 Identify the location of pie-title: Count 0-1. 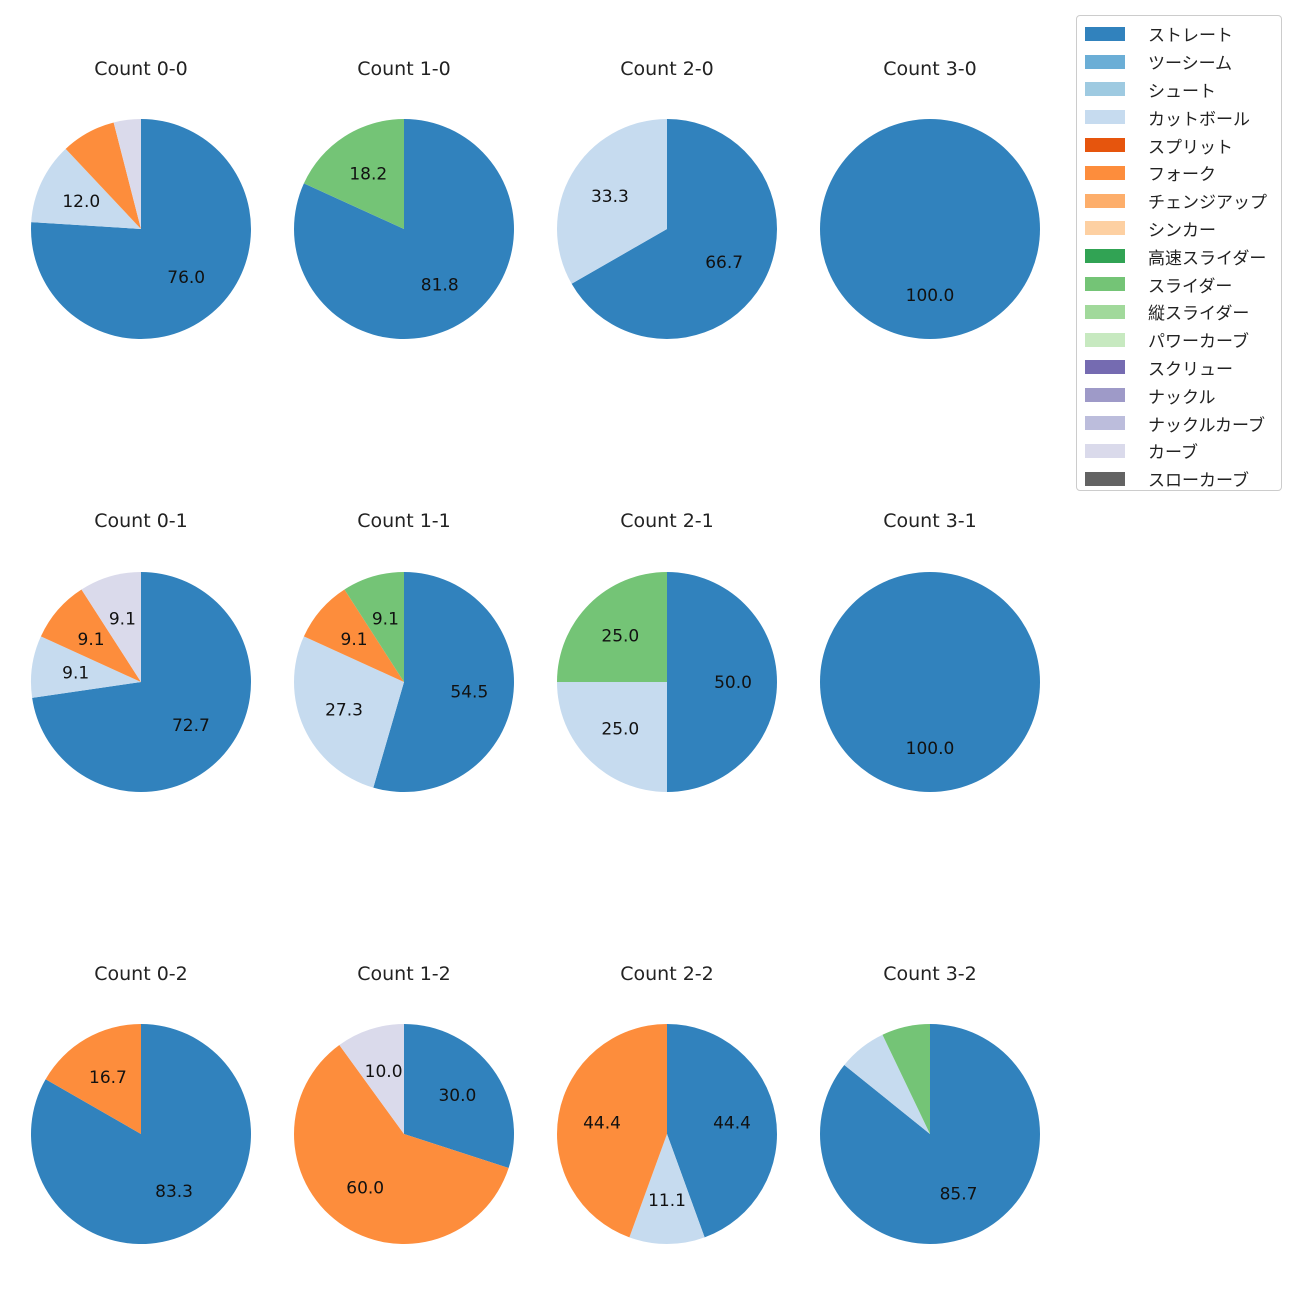
(141, 521).